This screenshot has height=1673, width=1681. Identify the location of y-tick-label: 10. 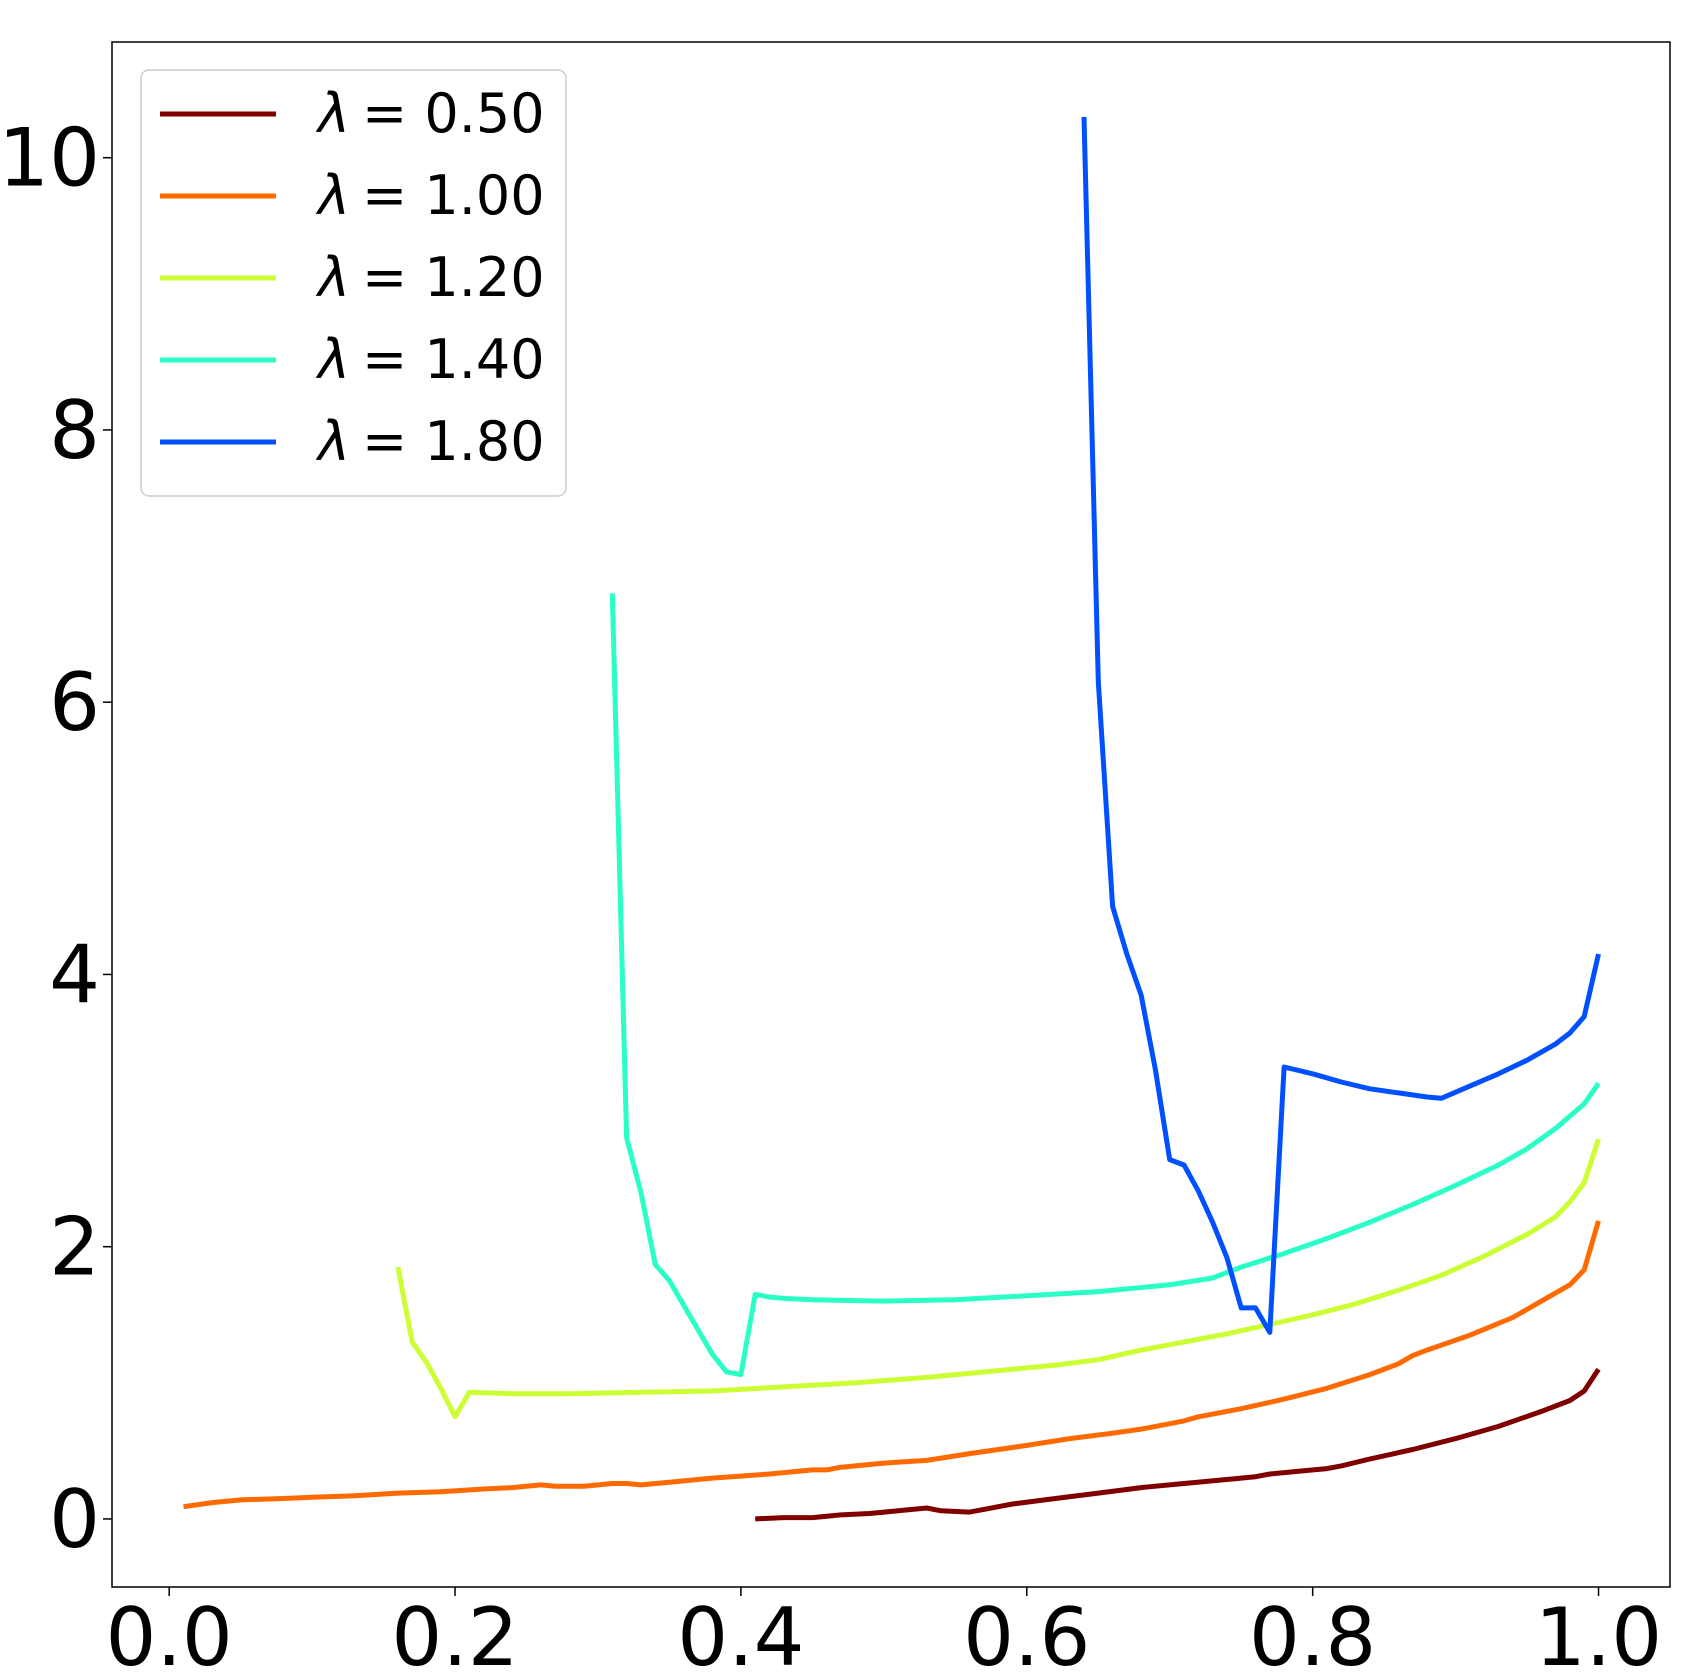
(50, 158).